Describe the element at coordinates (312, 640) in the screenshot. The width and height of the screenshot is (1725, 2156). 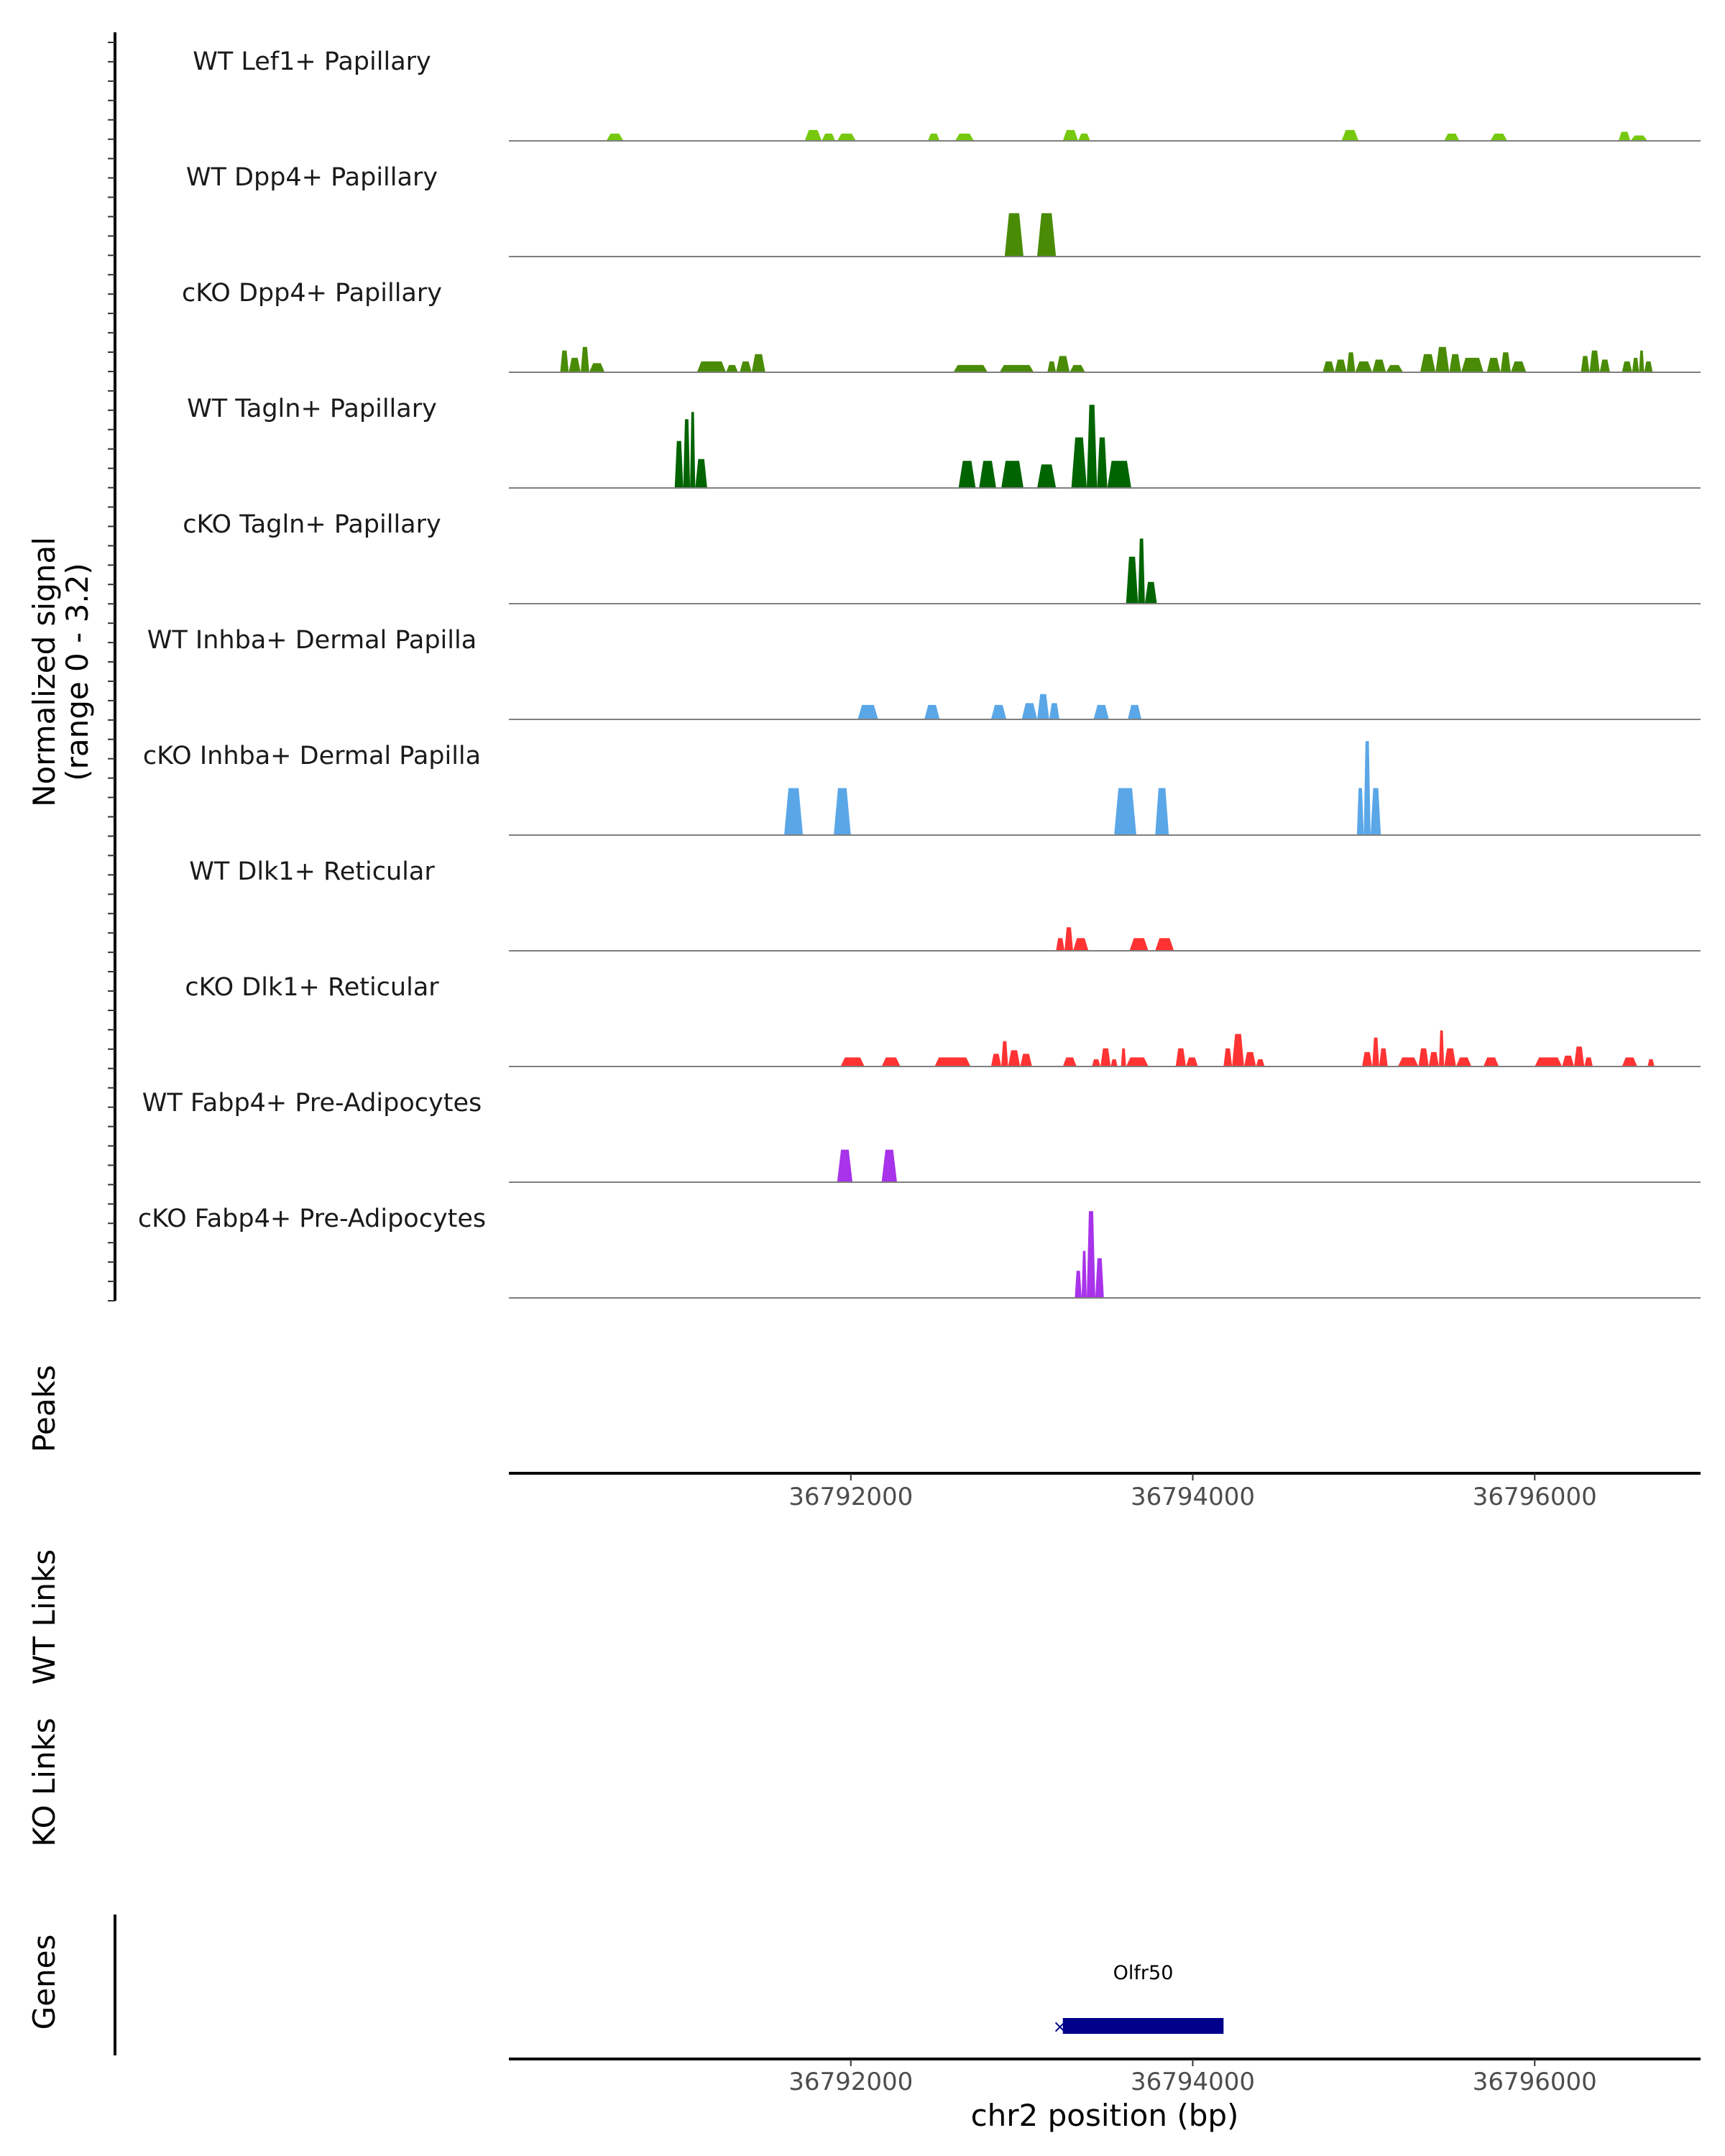
I see `track-label: WT Inhba+ Dermal Papilla` at that location.